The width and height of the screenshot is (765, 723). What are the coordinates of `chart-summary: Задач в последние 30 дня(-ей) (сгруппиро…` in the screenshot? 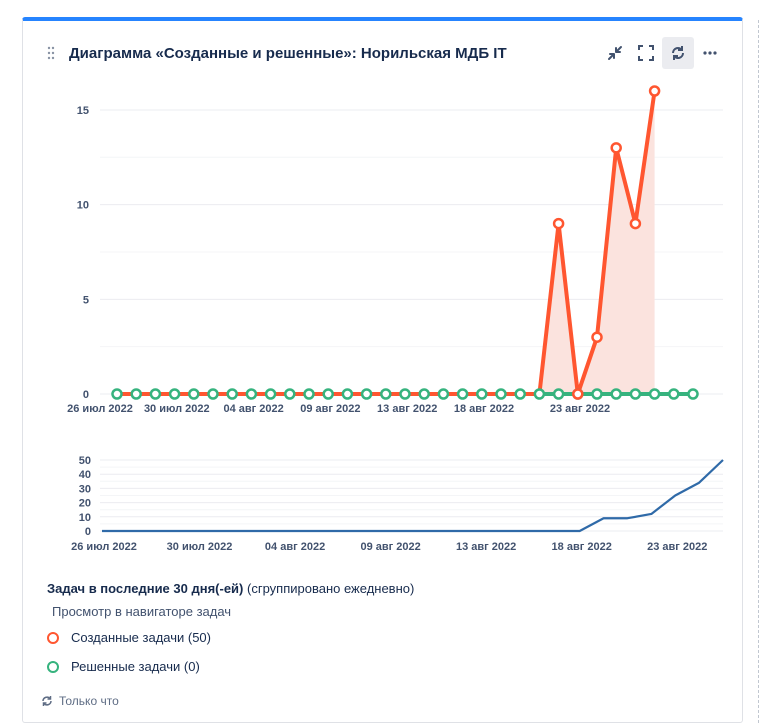 It's located at (230, 588).